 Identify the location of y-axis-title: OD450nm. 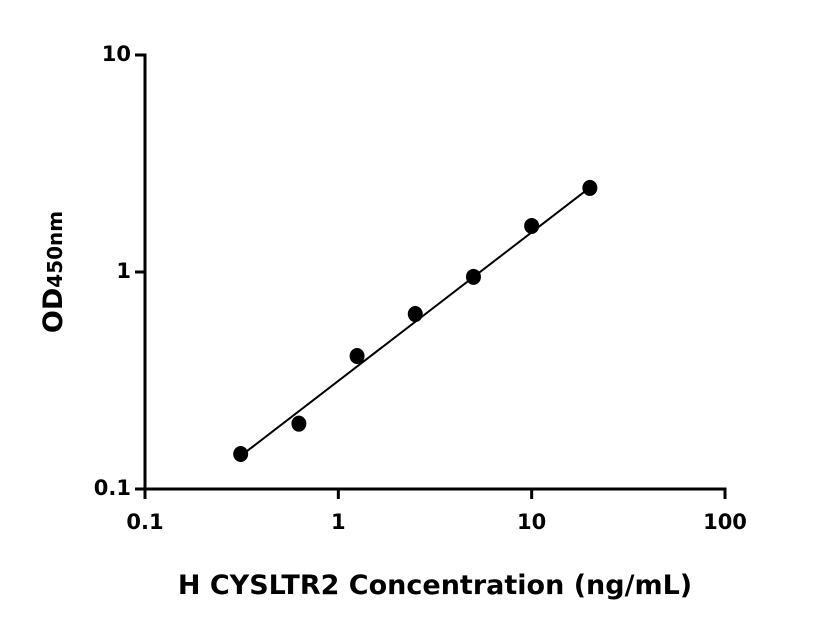
(53, 272).